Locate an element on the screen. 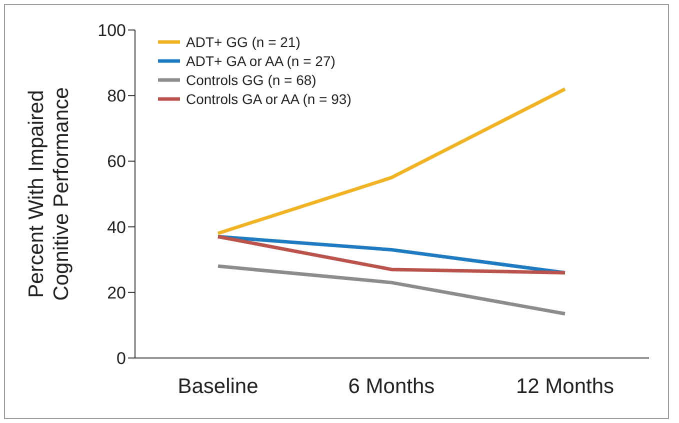 The image size is (679, 423). y-tick-label: 40 is located at coordinates (116, 227).